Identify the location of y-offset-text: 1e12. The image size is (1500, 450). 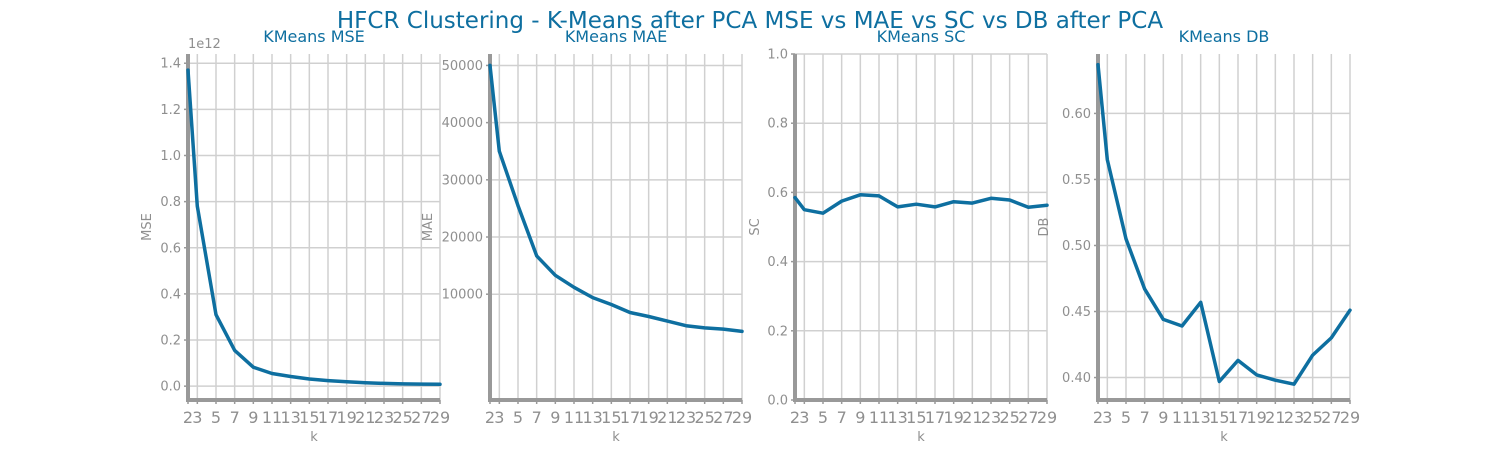
(204, 44).